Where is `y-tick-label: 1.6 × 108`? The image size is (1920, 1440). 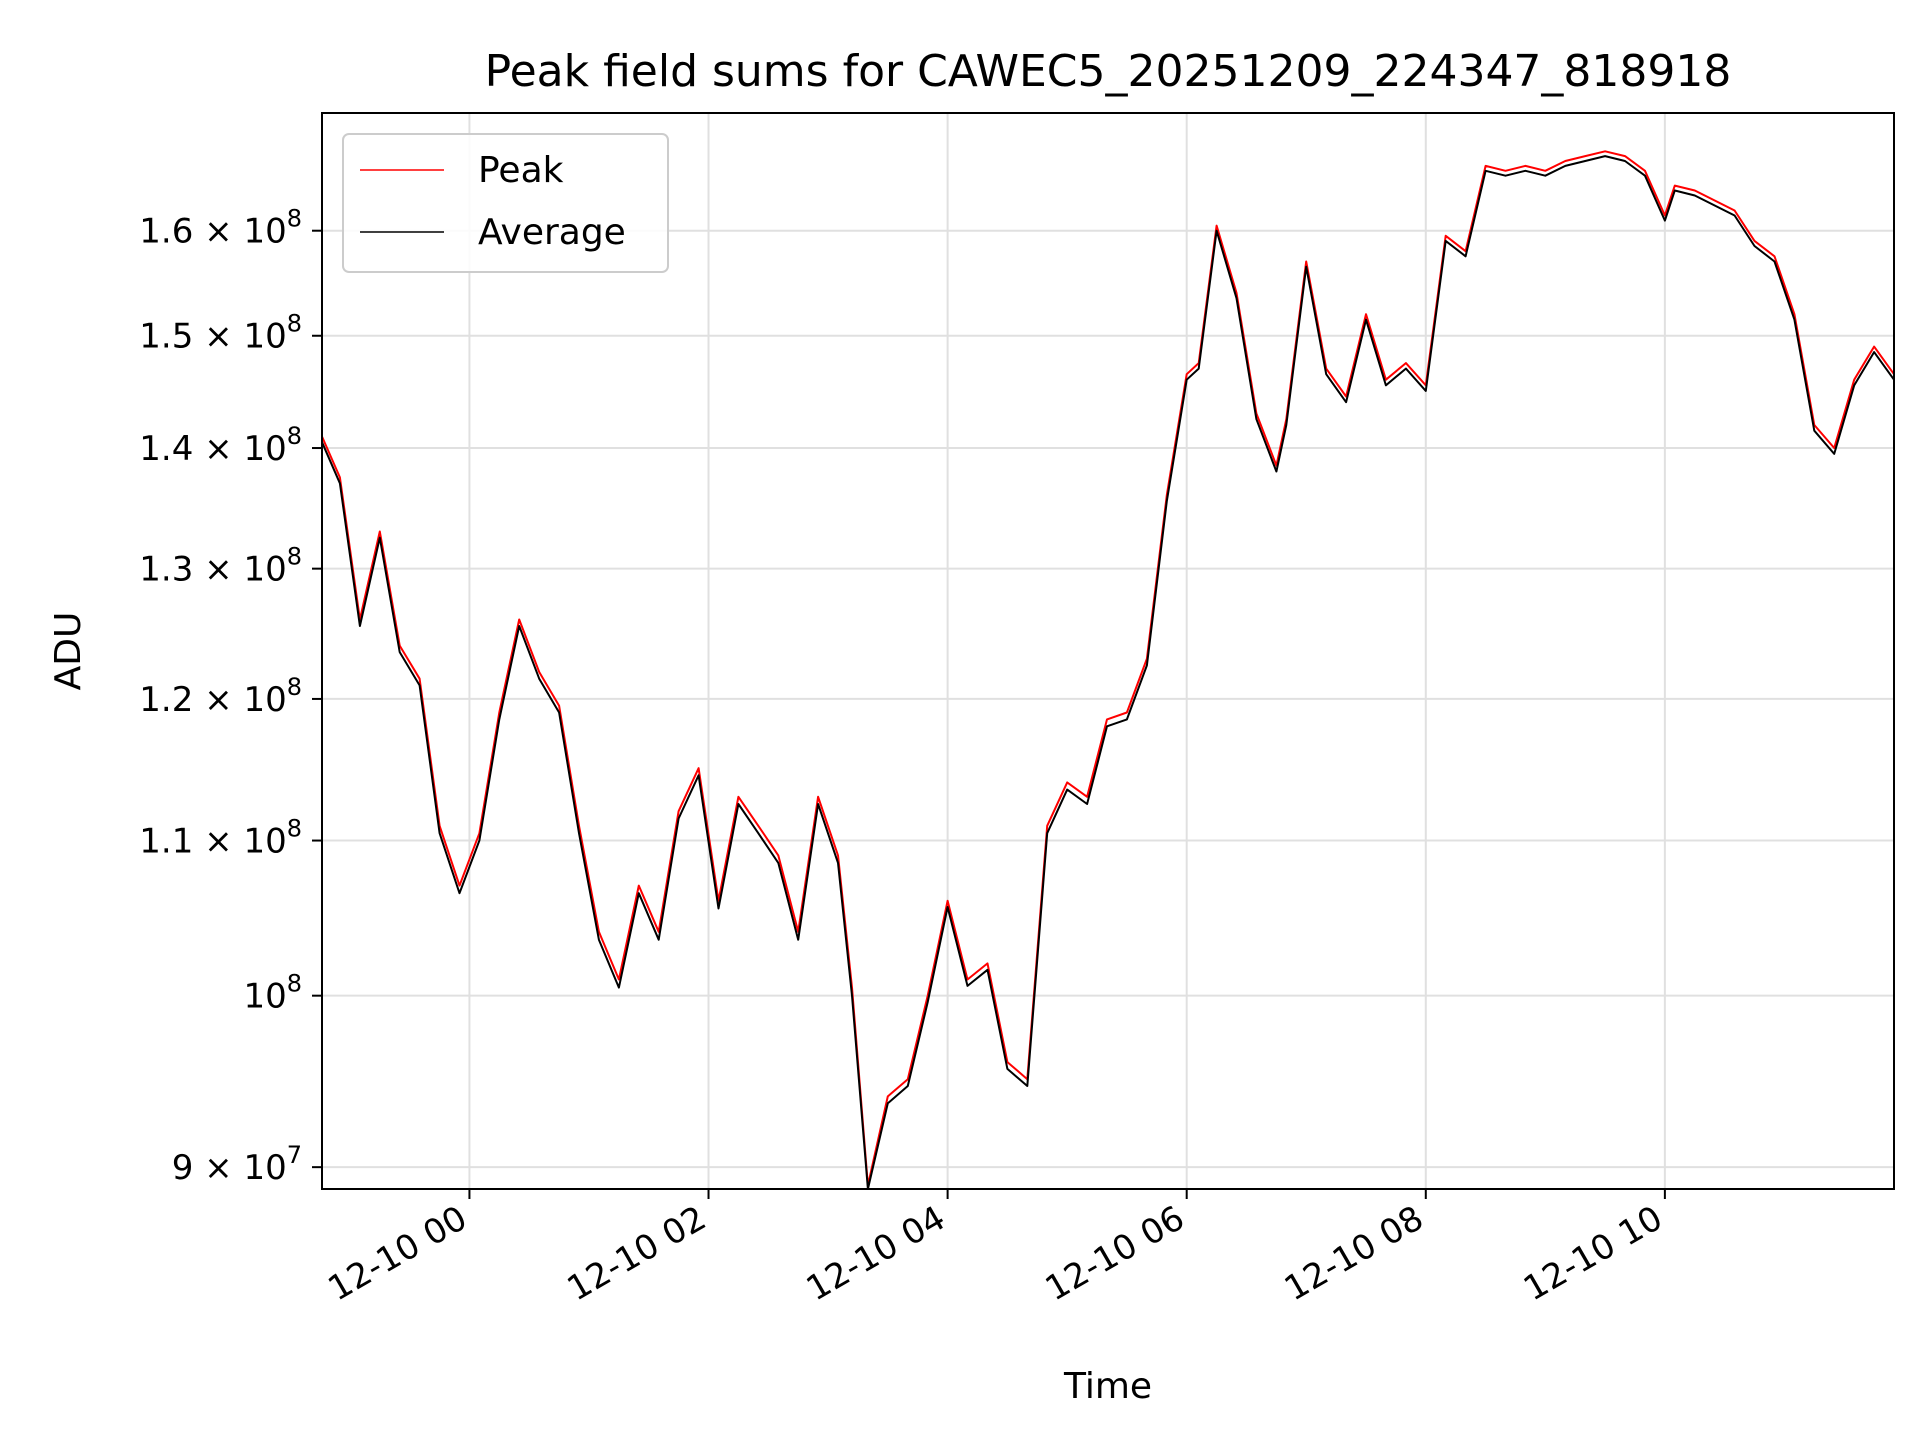
y-tick-label: 1.6 × 108 is located at coordinates (220, 228).